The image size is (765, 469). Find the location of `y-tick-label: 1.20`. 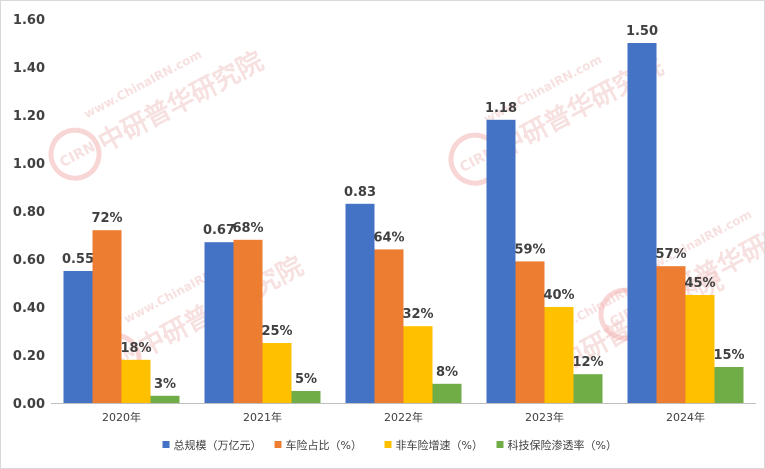

y-tick-label: 1.20 is located at coordinates (29, 116).